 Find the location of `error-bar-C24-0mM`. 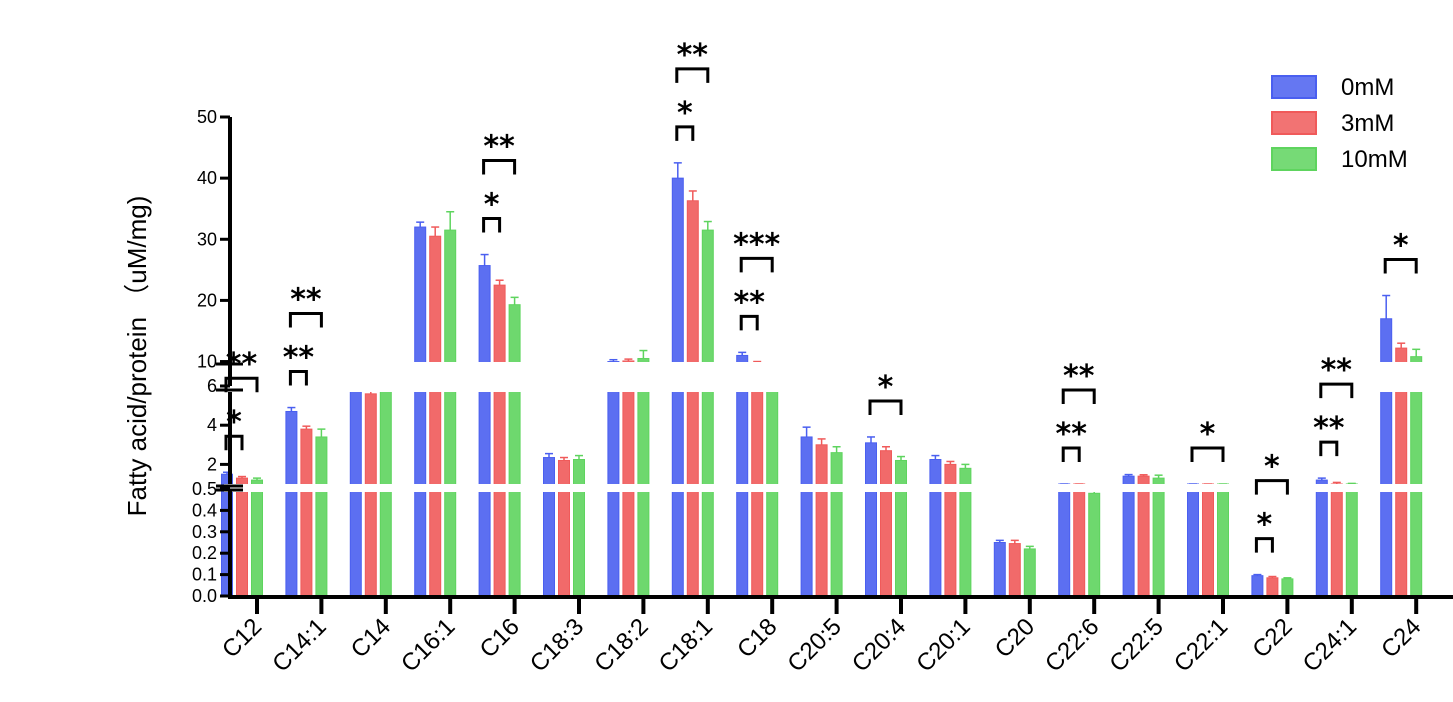

error-bar-C24-0mM is located at coordinates (1386, 306).